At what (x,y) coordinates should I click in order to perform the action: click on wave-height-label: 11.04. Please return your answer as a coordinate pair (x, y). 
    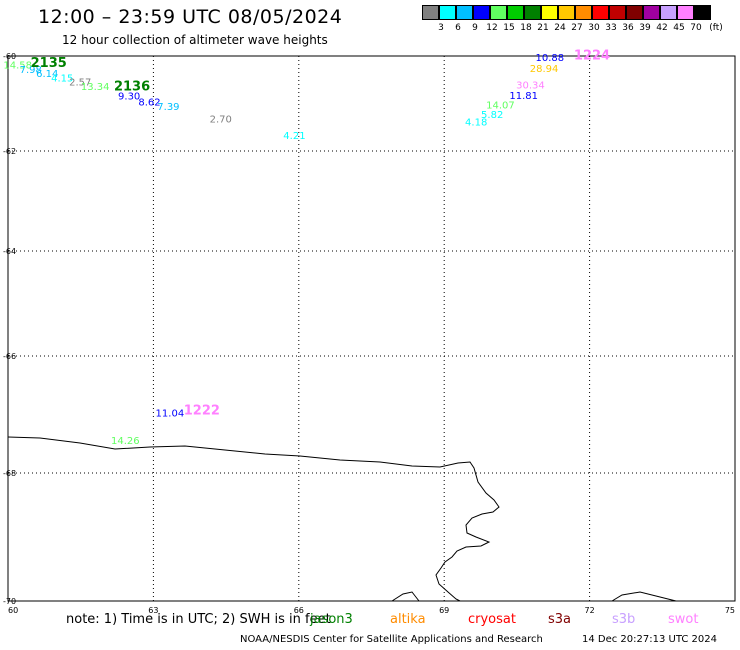
    Looking at the image, I should click on (170, 413).